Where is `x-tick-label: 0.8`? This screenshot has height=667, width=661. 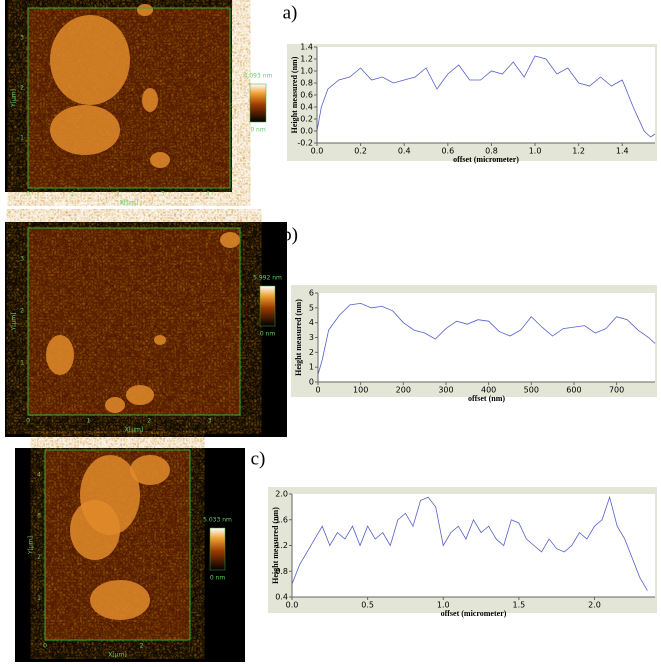 x-tick-label: 0.8 is located at coordinates (491, 151).